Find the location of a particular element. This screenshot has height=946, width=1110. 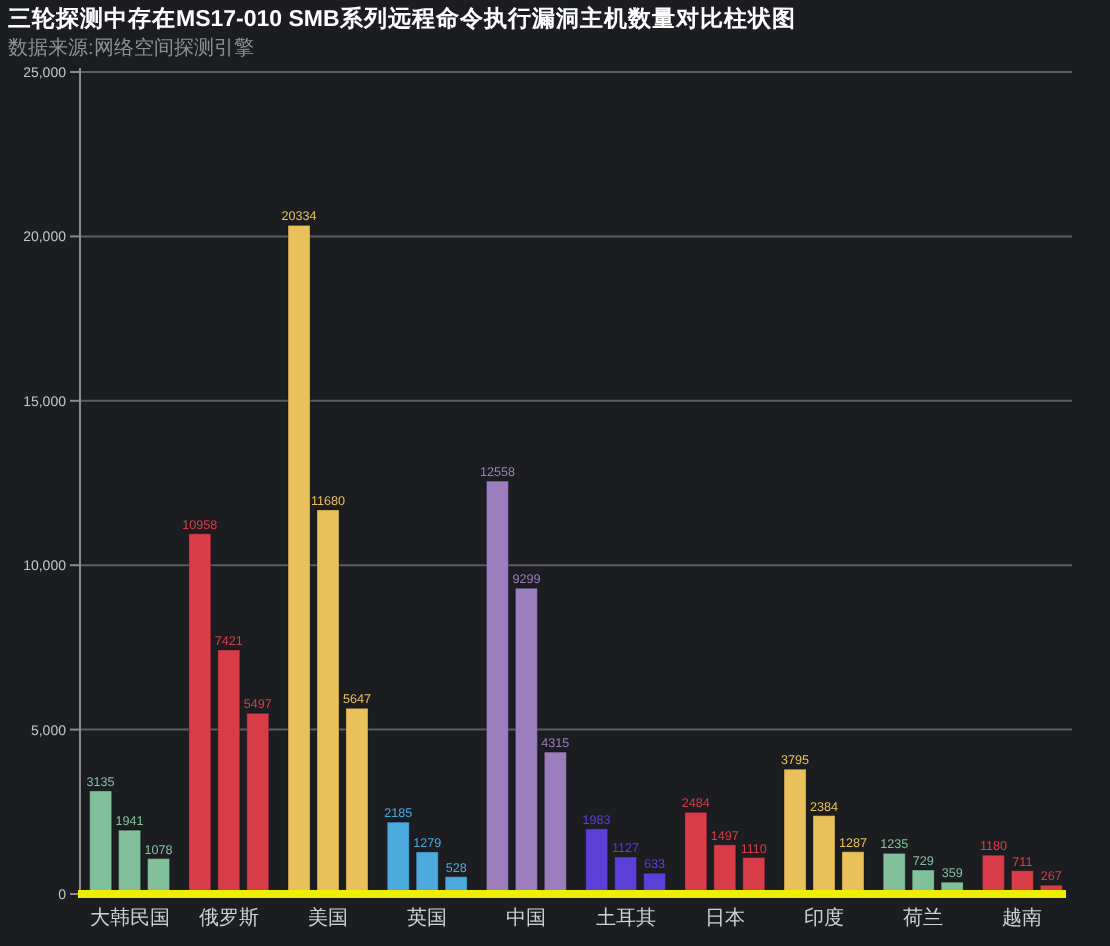

title: 三轮探测中存在MS17-010 SMB系列远程命令执行漏洞主机数量对比柱状图 is located at coordinates (402, 20).